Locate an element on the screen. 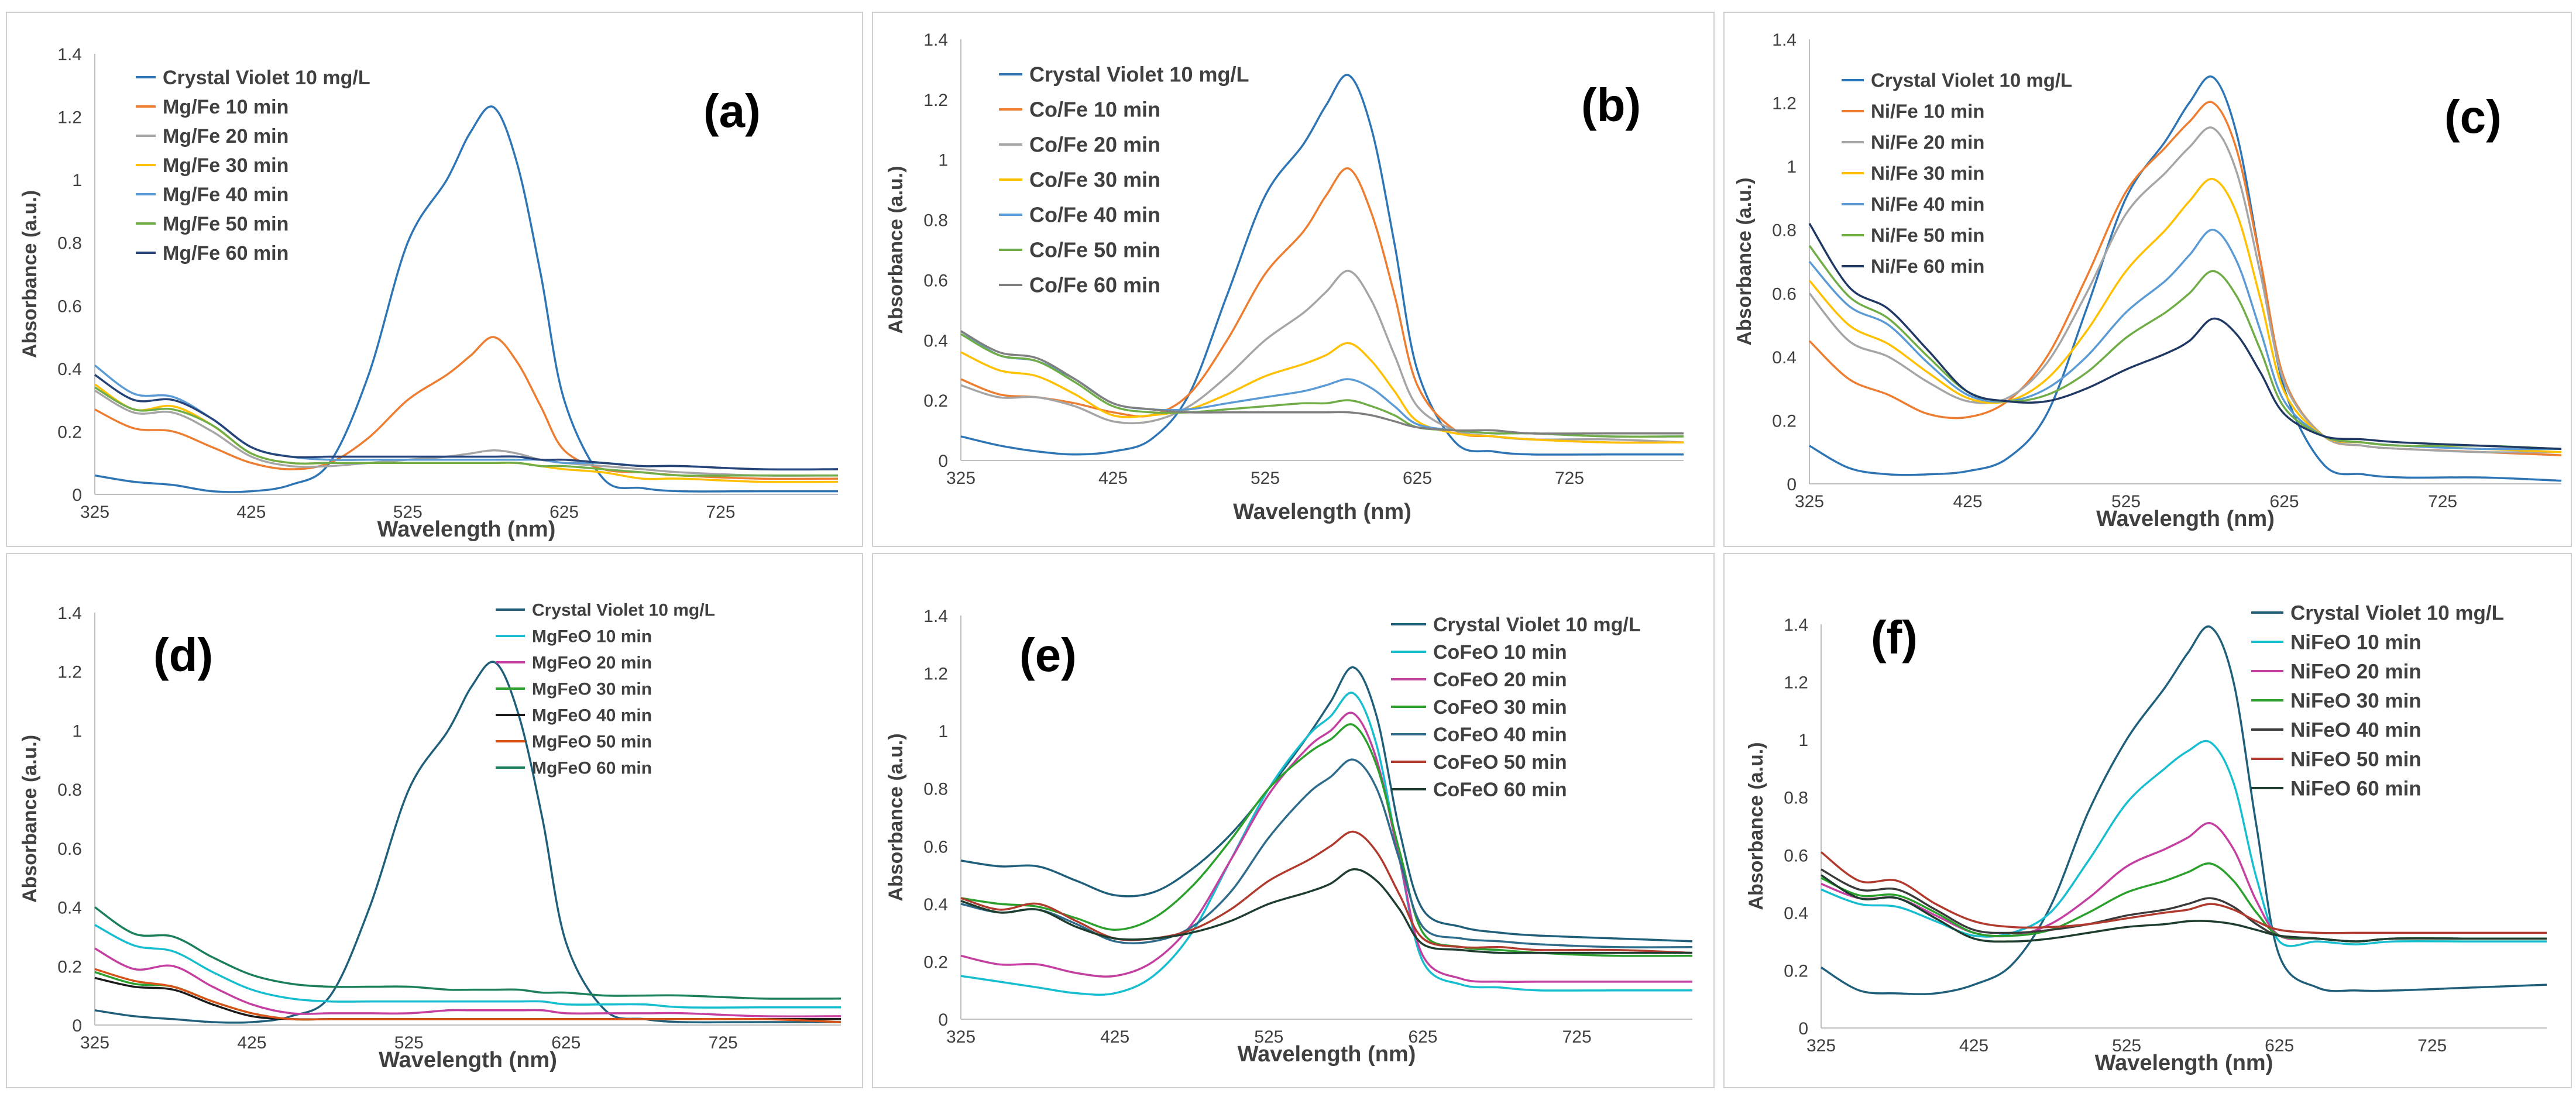 Image resolution: width=2576 pixels, height=1097 pixels. legend-entry: MgFeO 40 min is located at coordinates (592, 715).